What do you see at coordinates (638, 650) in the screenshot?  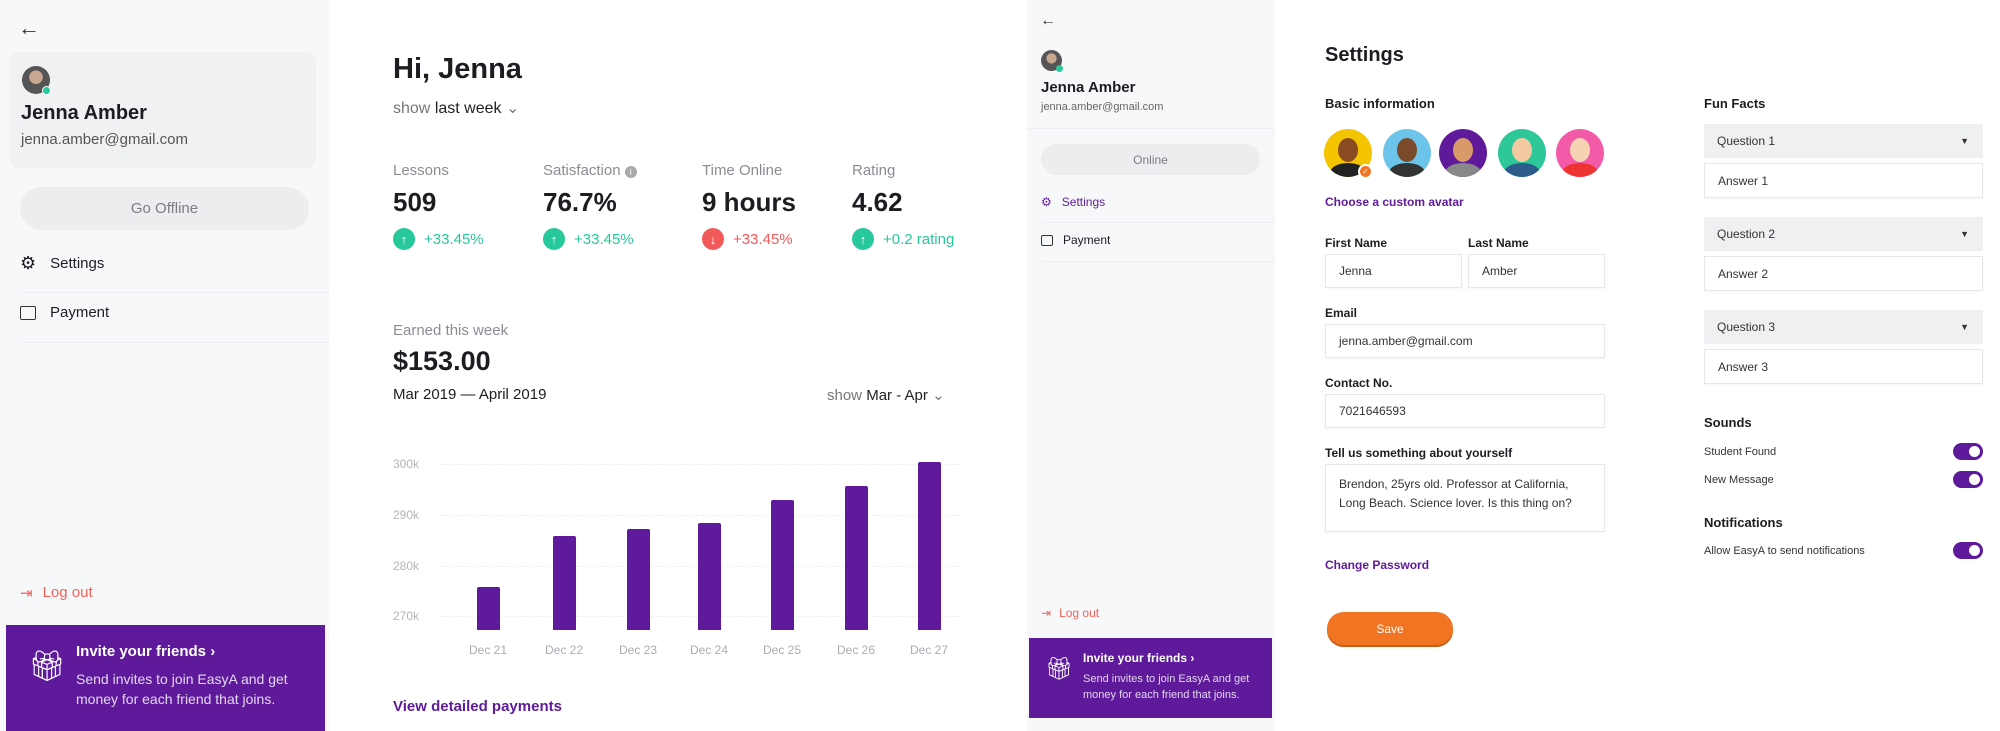 I see `x-tick-label: Dec 23` at bounding box center [638, 650].